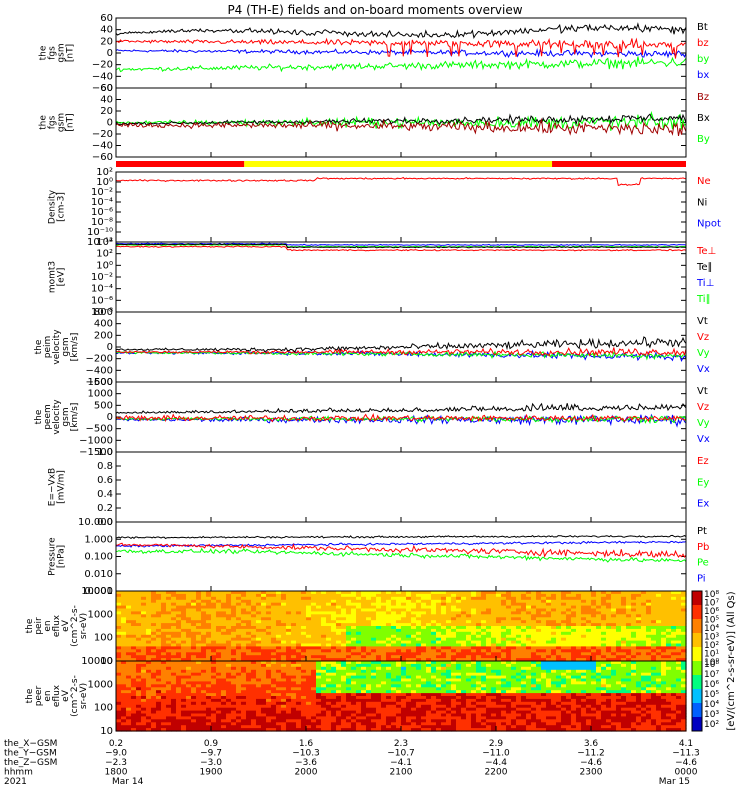 The height and width of the screenshot is (800, 750). What do you see at coordinates (44, 52) in the screenshot?
I see `y-label-line: the` at bounding box center [44, 52].